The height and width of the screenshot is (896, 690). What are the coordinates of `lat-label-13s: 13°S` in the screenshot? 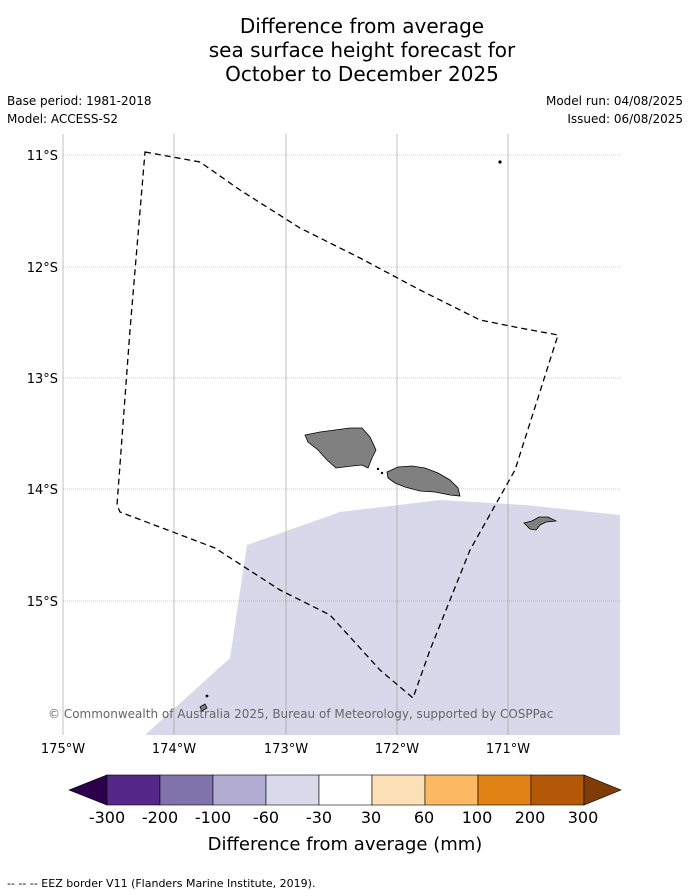 It's located at (42, 379).